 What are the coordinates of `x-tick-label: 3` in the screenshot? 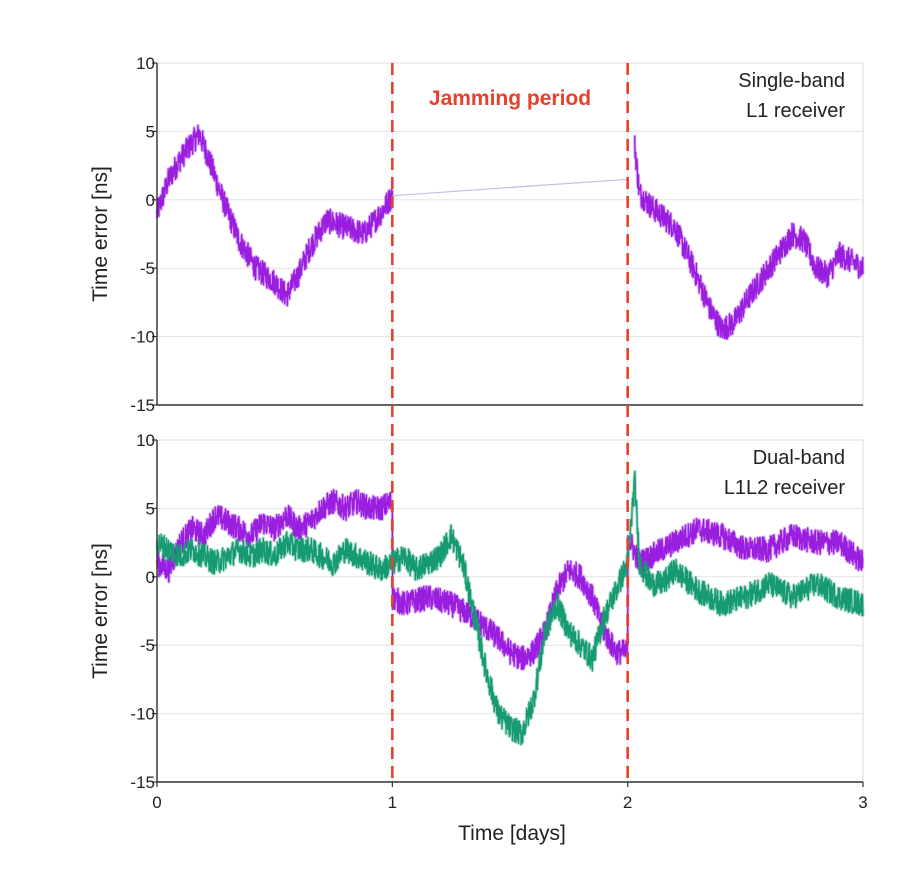 It's located at (862, 802).